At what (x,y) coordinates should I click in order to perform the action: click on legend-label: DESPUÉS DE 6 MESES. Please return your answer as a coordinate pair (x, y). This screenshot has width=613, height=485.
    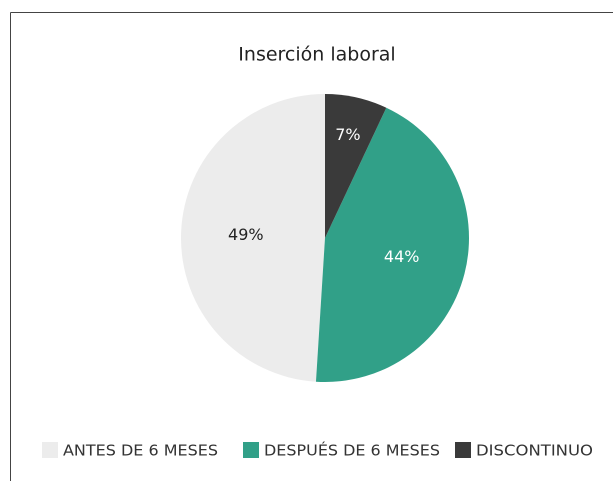
    Looking at the image, I should click on (352, 450).